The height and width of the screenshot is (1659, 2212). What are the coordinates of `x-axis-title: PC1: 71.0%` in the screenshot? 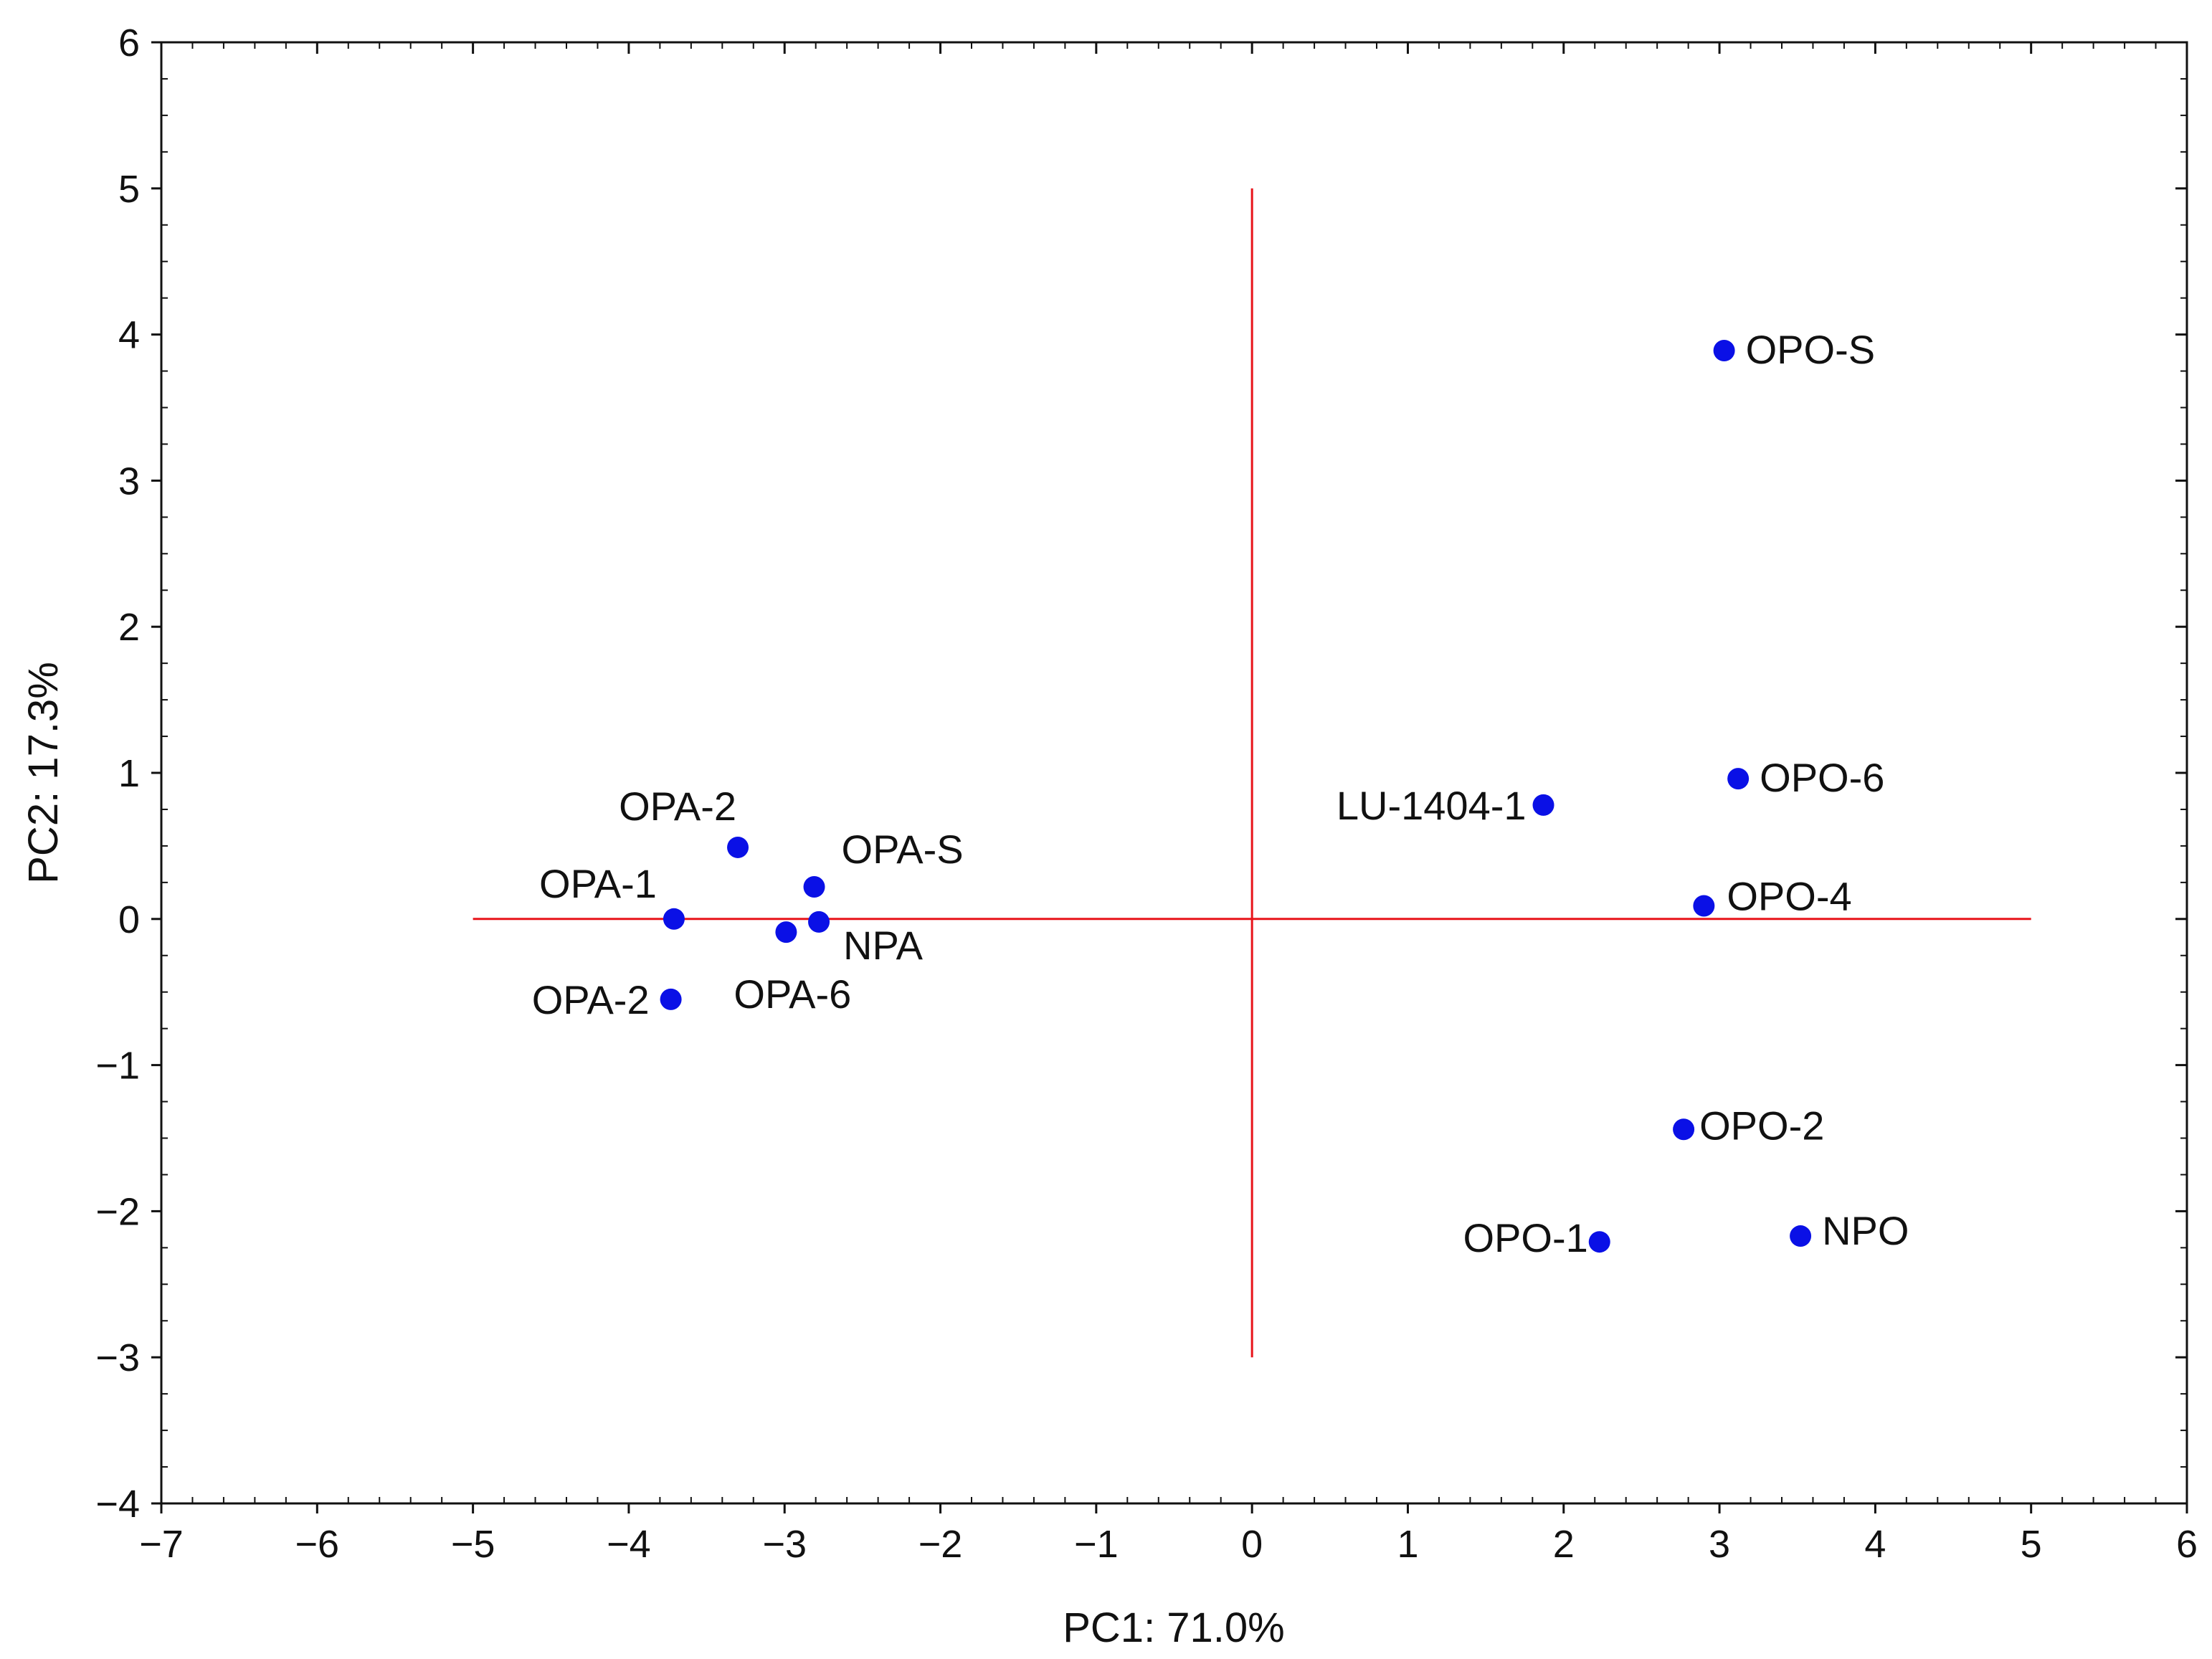 It's located at (1174, 1628).